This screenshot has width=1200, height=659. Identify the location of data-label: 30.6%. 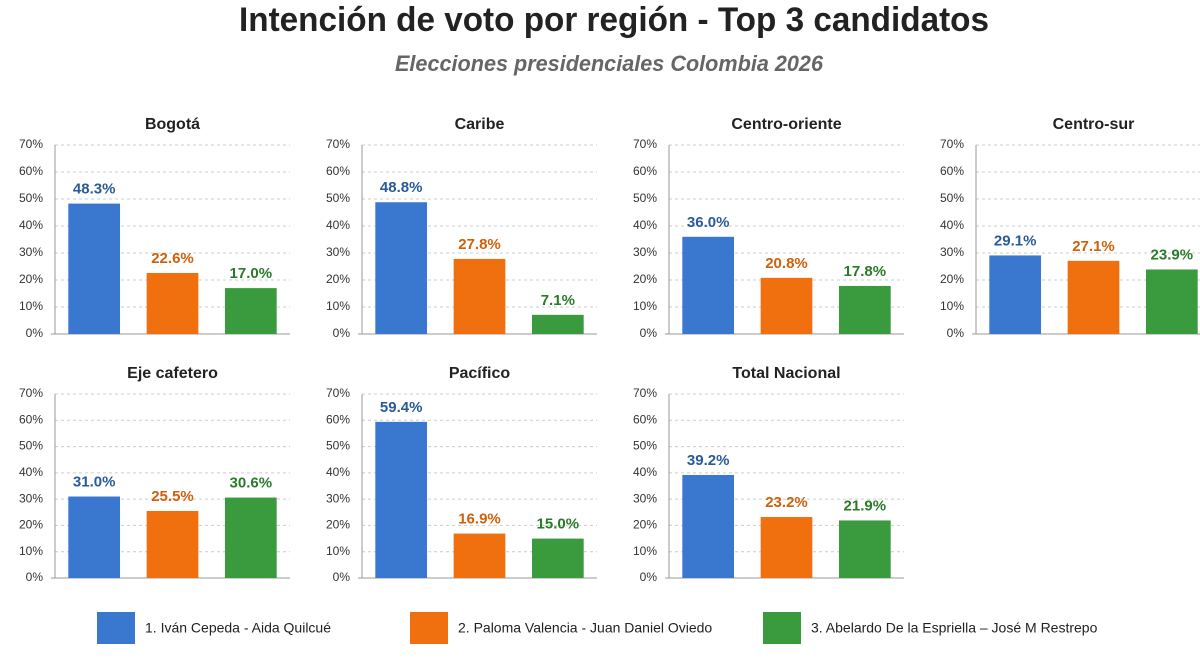
(251, 483).